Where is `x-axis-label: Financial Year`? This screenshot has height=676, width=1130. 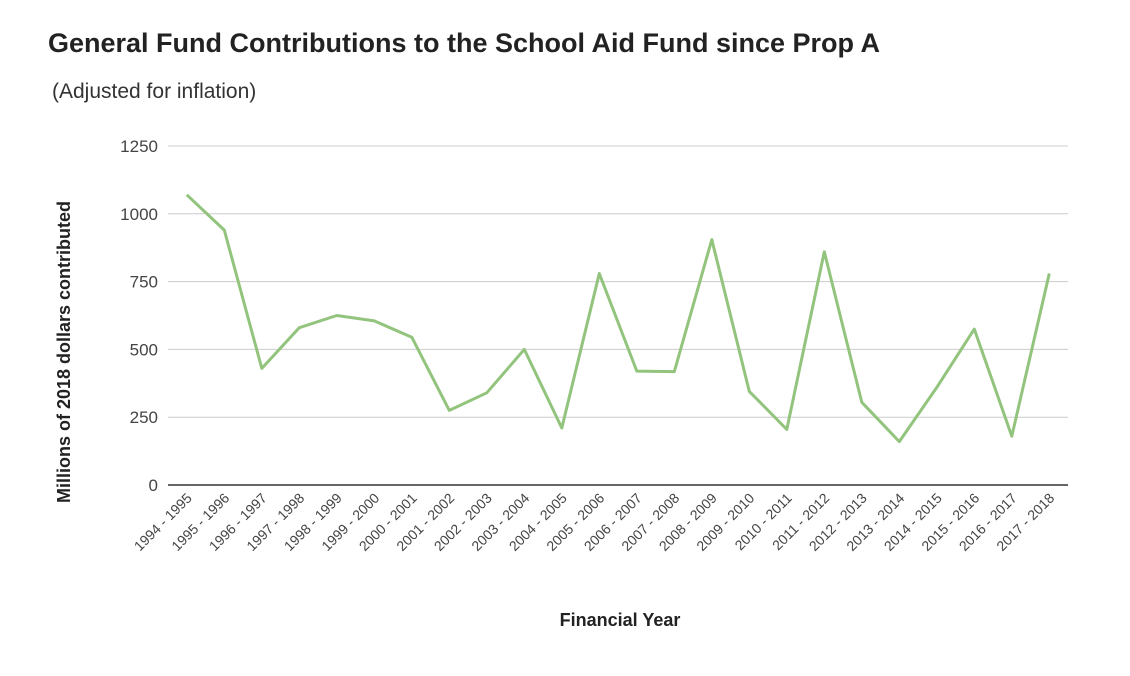 x-axis-label: Financial Year is located at coordinates (620, 620).